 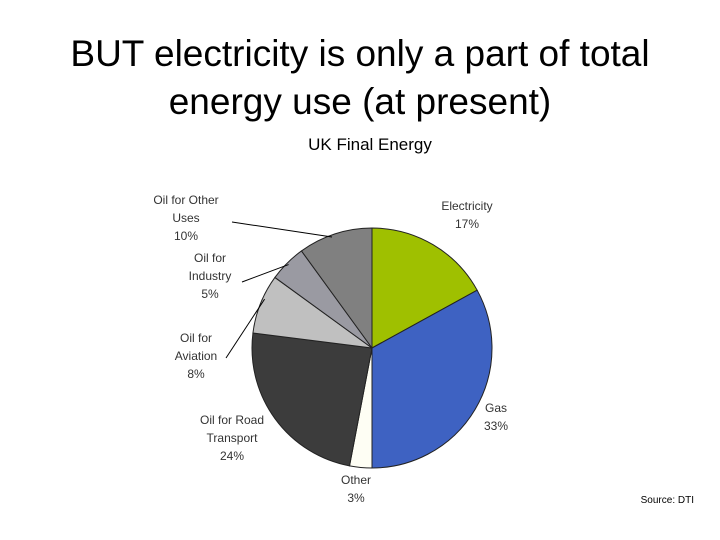 I want to click on leader-lines, so click(x=279, y=290).